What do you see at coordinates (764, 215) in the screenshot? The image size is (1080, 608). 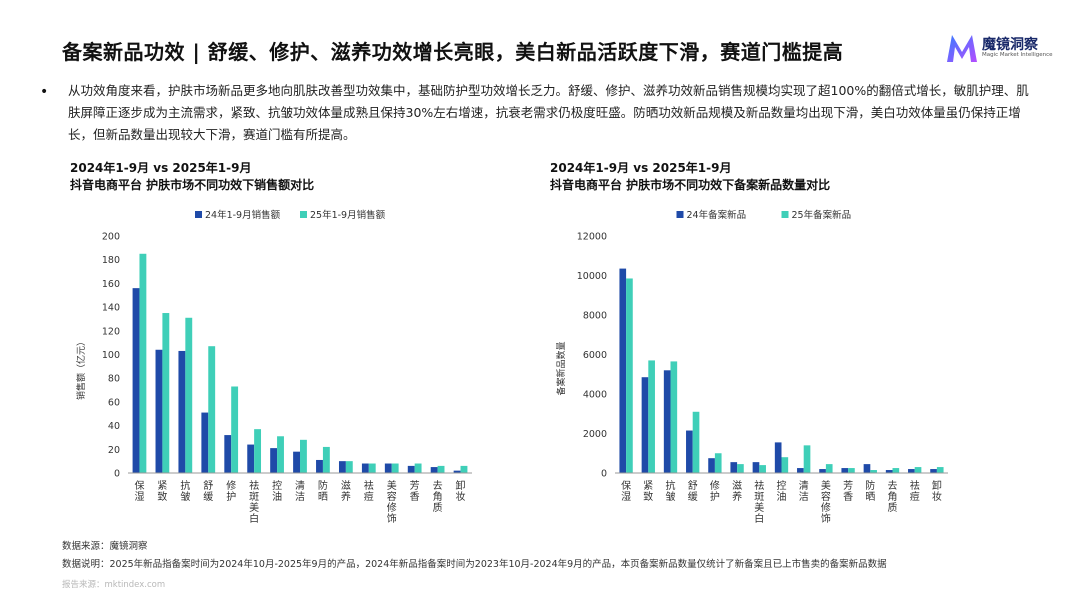 I see `chart-2-legend: 24年备案新品 25年备案新品` at bounding box center [764, 215].